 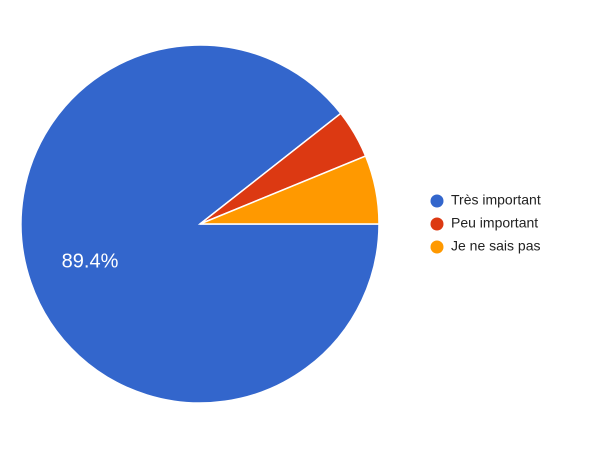 What do you see at coordinates (90, 261) in the screenshot?
I see `slice-label: 89.4%` at bounding box center [90, 261].